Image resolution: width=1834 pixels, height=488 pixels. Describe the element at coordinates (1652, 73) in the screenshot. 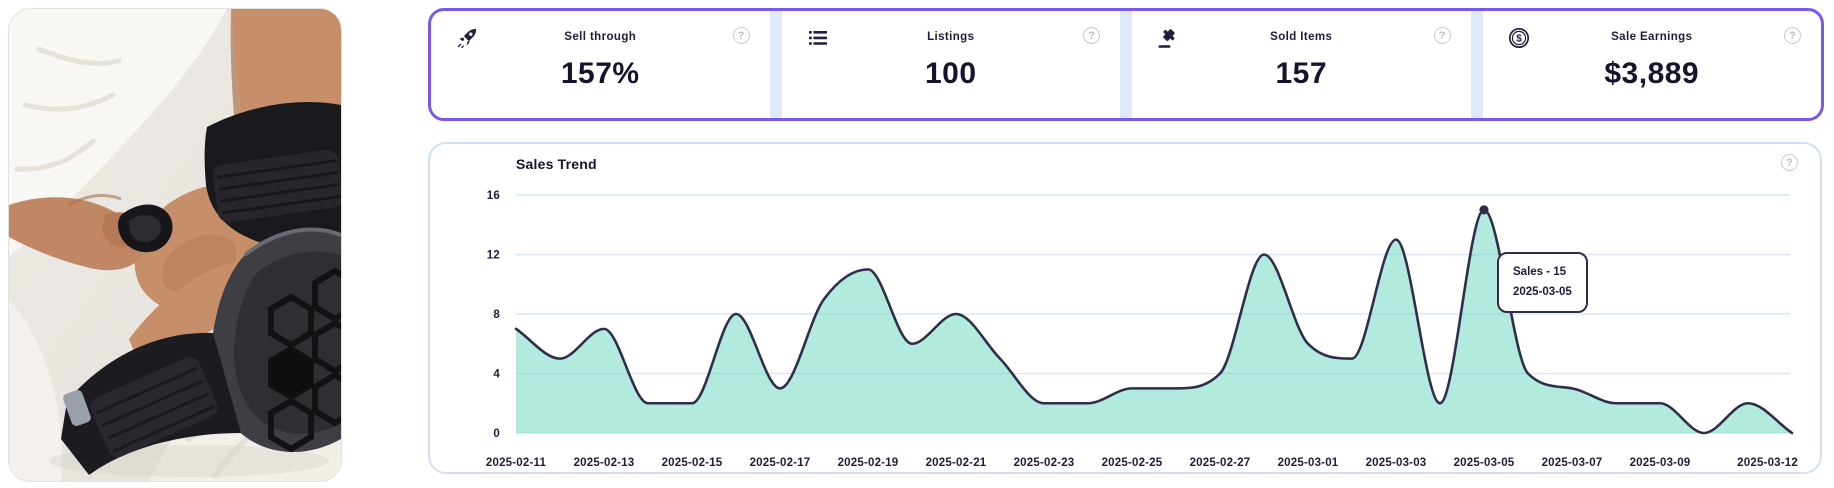

I see `stat-value: $3,889` at that location.